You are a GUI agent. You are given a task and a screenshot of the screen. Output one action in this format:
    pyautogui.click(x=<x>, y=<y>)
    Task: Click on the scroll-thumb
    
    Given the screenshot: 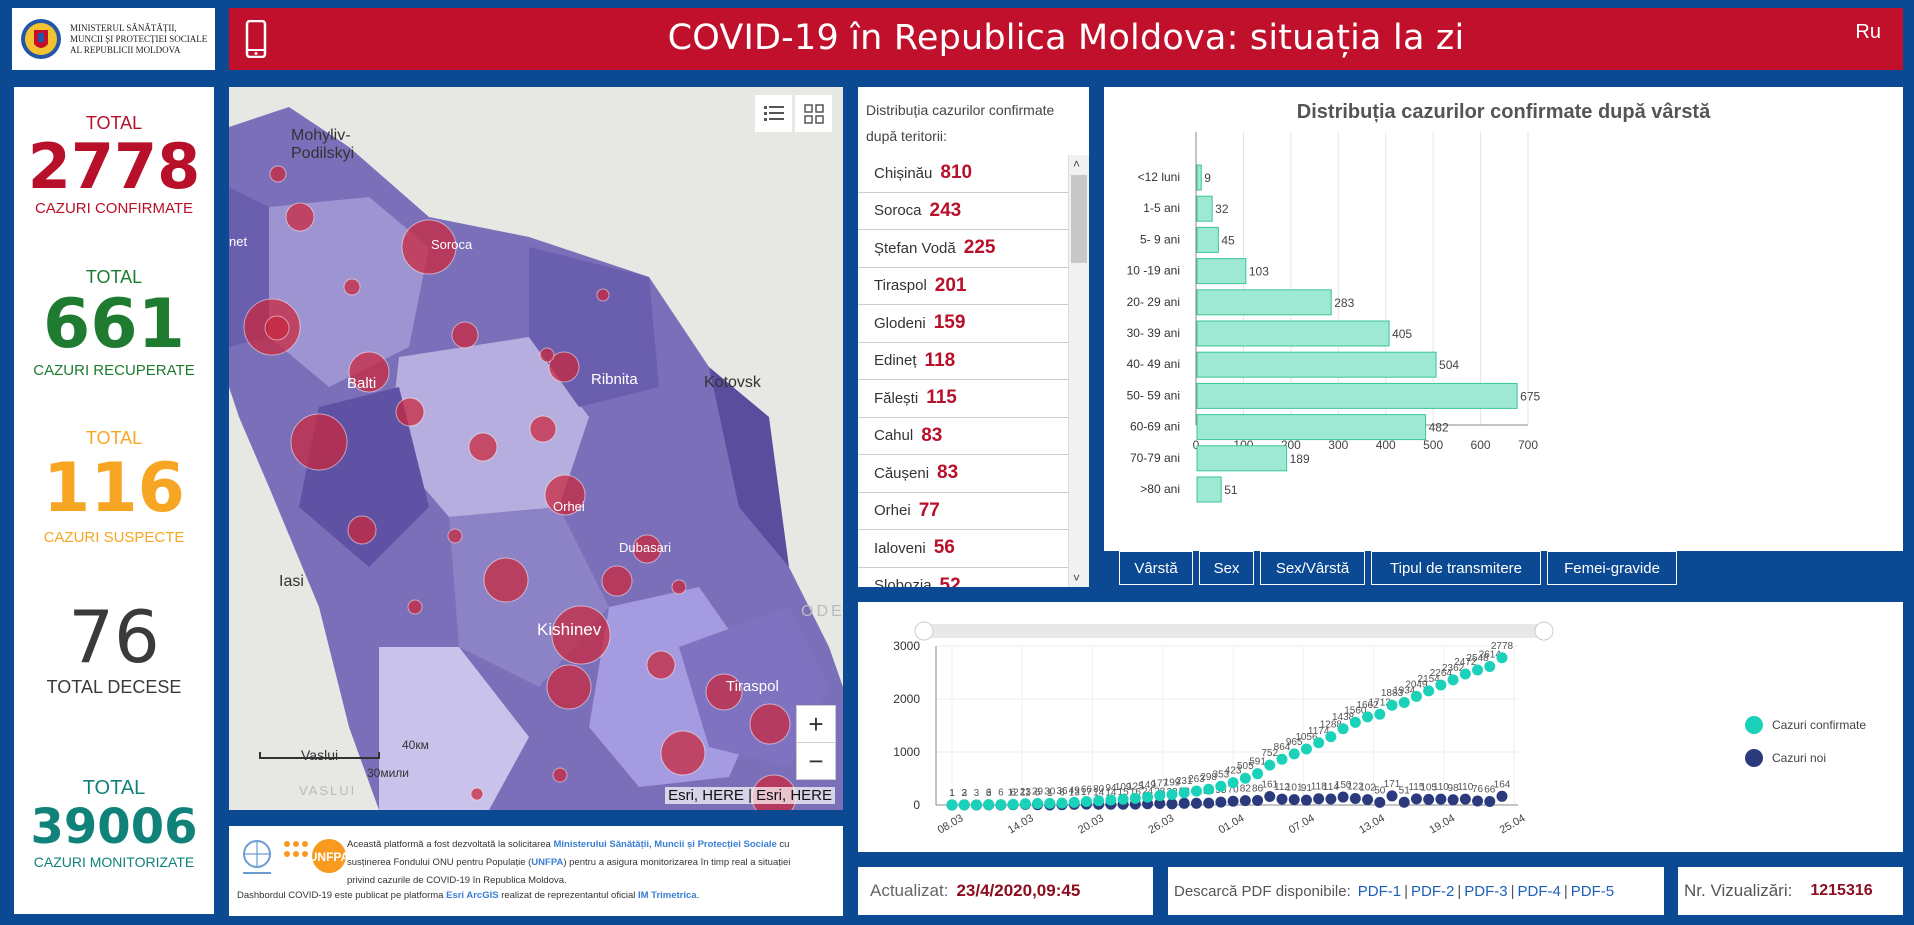 What is the action you would take?
    pyautogui.click(x=1079, y=219)
    